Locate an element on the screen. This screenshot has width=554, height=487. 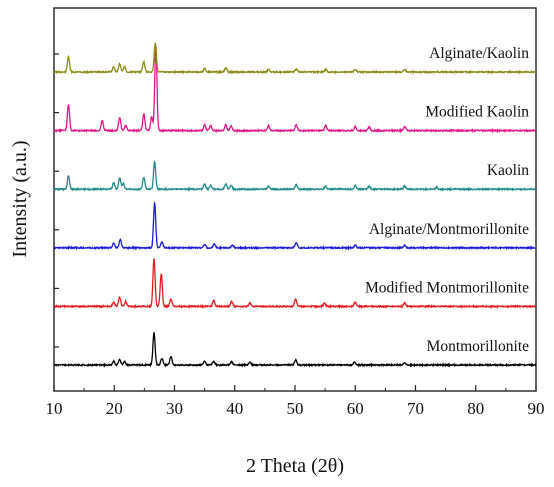
x-tick-label-6: 70 is located at coordinates (415, 408).